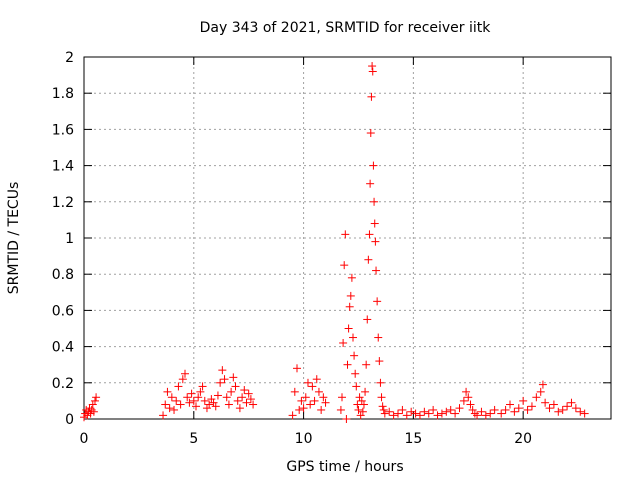 The width and height of the screenshot is (640, 480). Describe the element at coordinates (69, 58) in the screenshot. I see `y-tick-label: 2` at that location.